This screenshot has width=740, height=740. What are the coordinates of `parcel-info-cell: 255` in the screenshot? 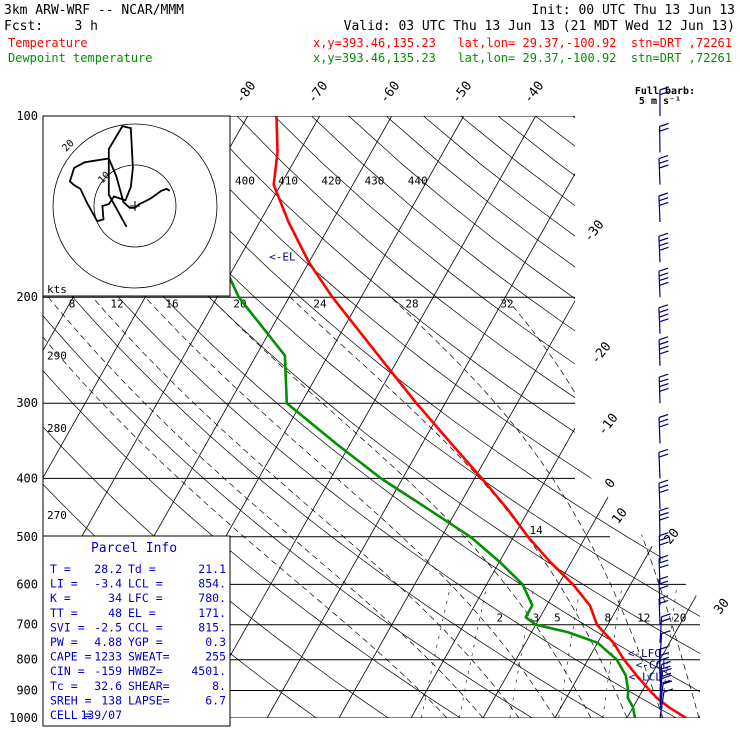 It's located at (215, 657).